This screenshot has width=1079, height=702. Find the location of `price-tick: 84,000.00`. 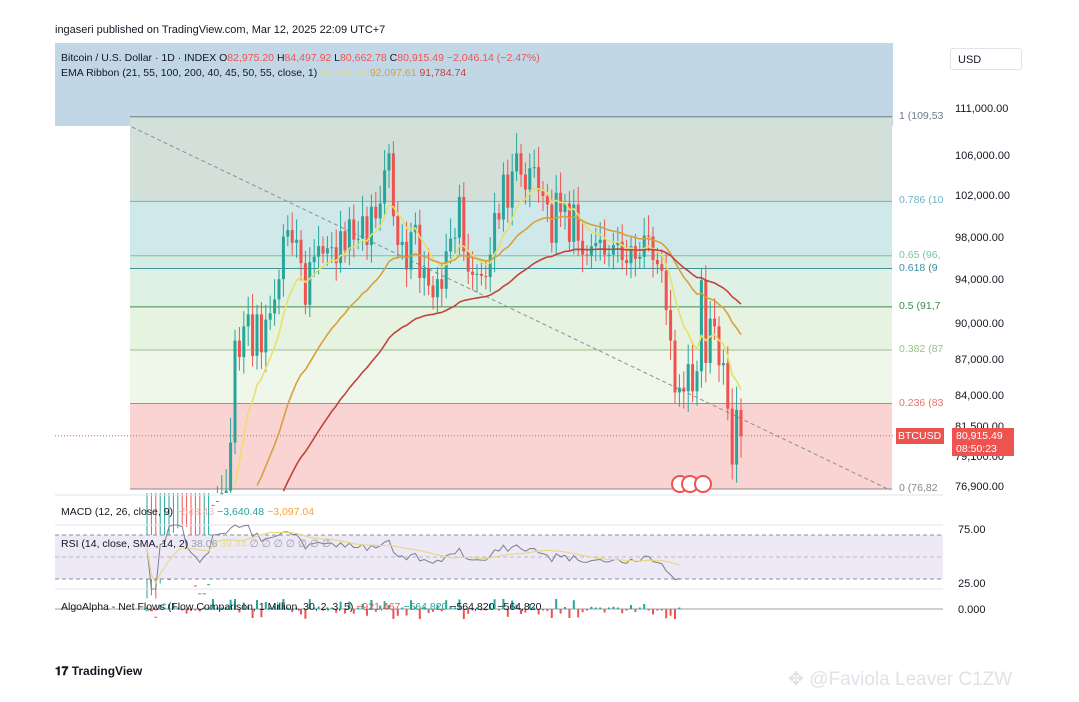

price-tick: 84,000.00 is located at coordinates (979, 396).